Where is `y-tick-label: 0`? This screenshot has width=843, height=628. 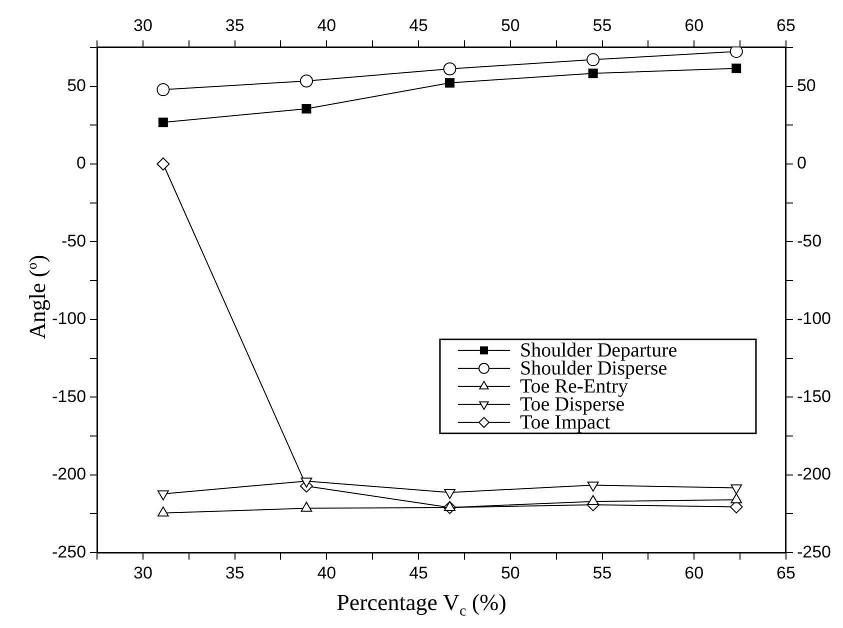
y-tick-label: 0 is located at coordinates (81, 163).